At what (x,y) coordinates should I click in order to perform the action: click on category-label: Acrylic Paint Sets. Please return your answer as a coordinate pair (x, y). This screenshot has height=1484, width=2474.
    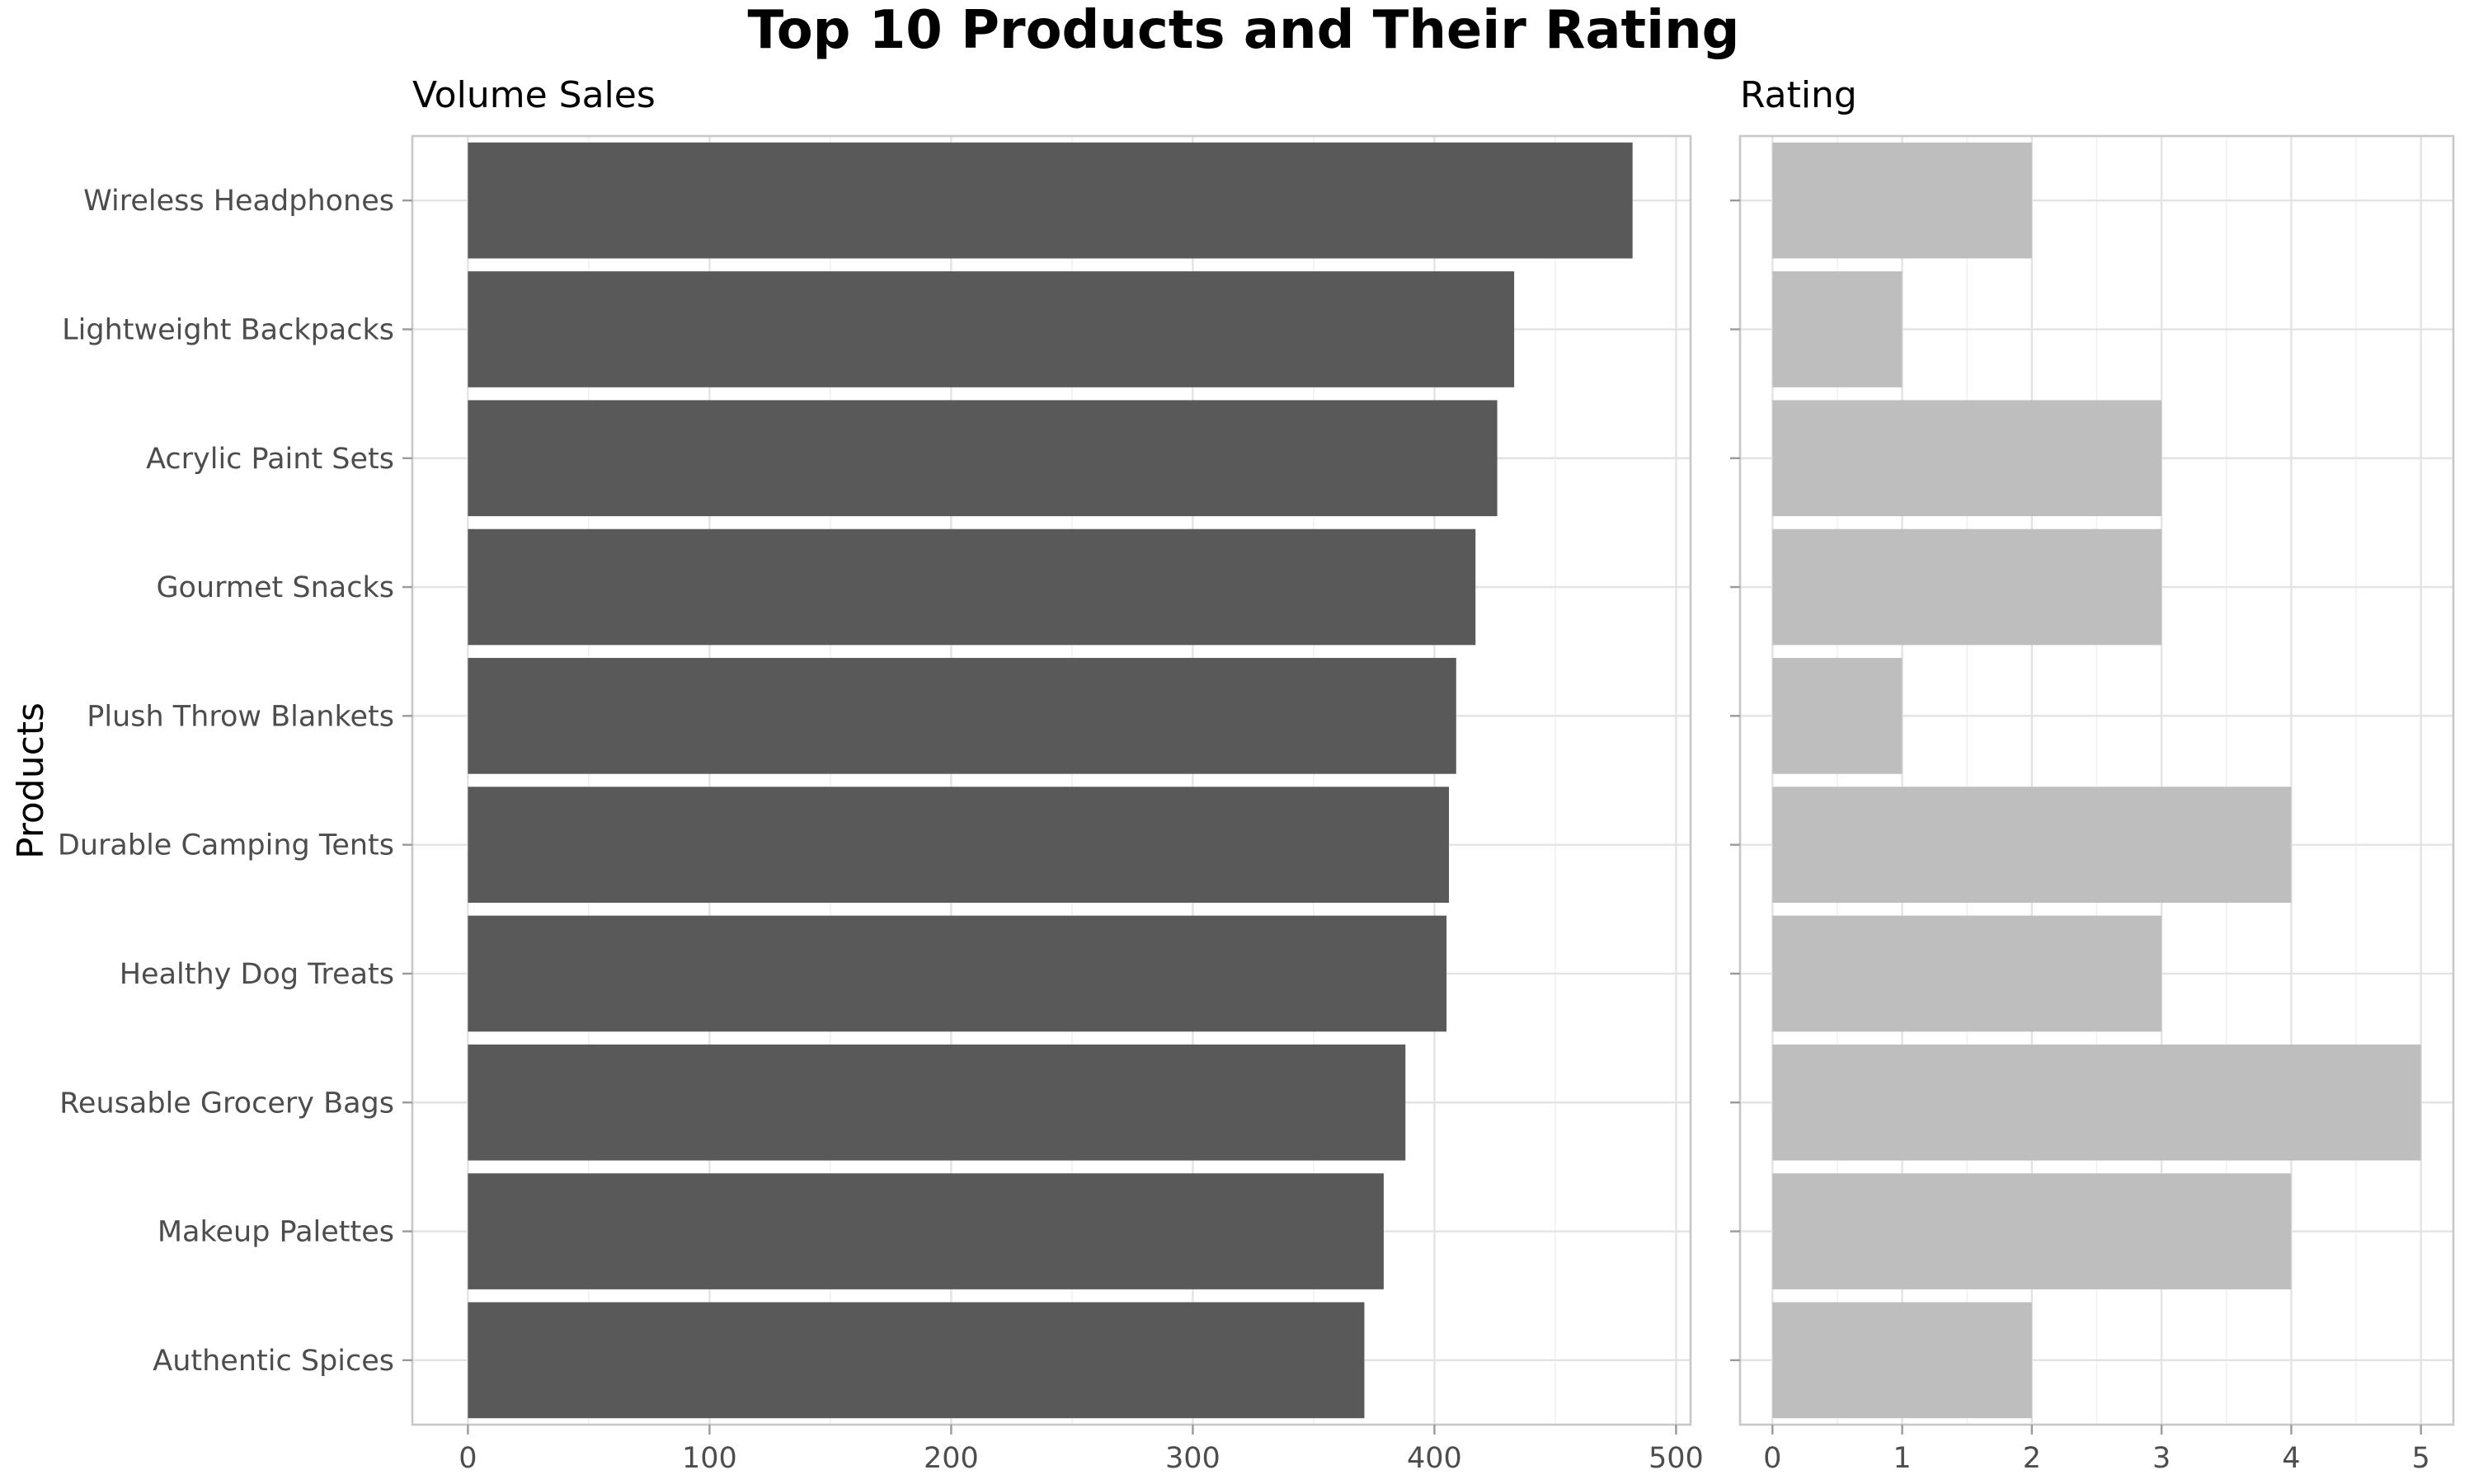
    Looking at the image, I should click on (270, 459).